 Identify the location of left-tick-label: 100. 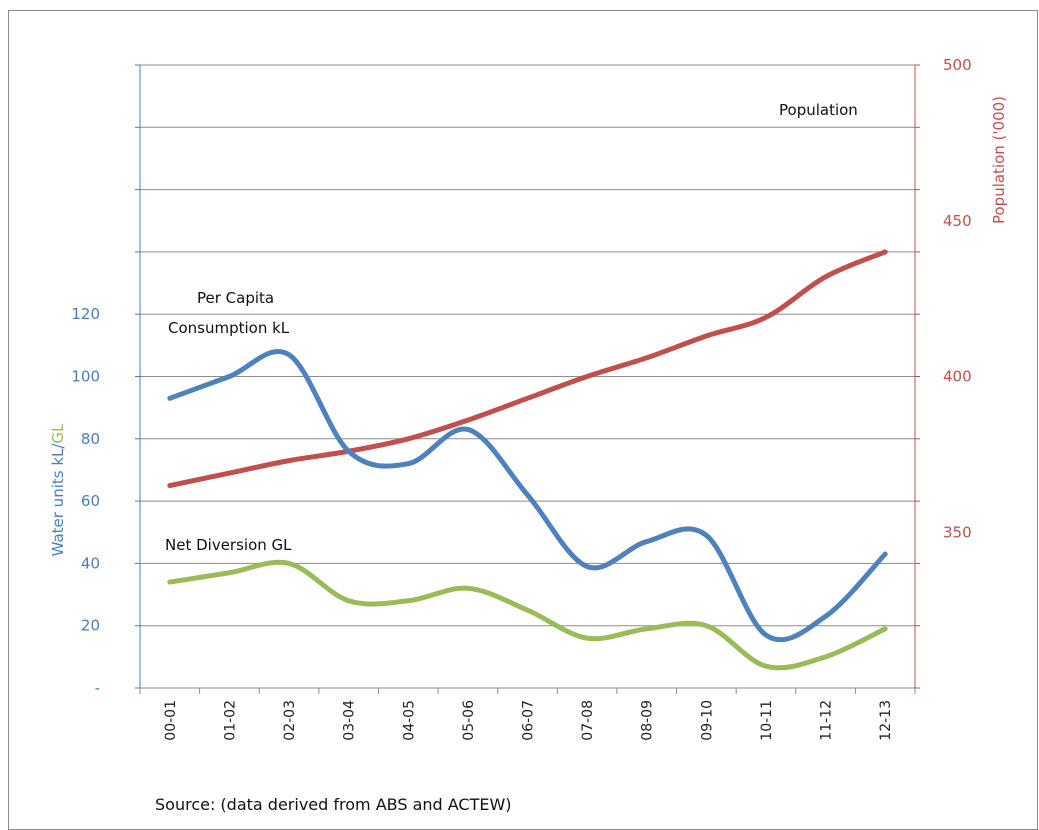
(85, 377).